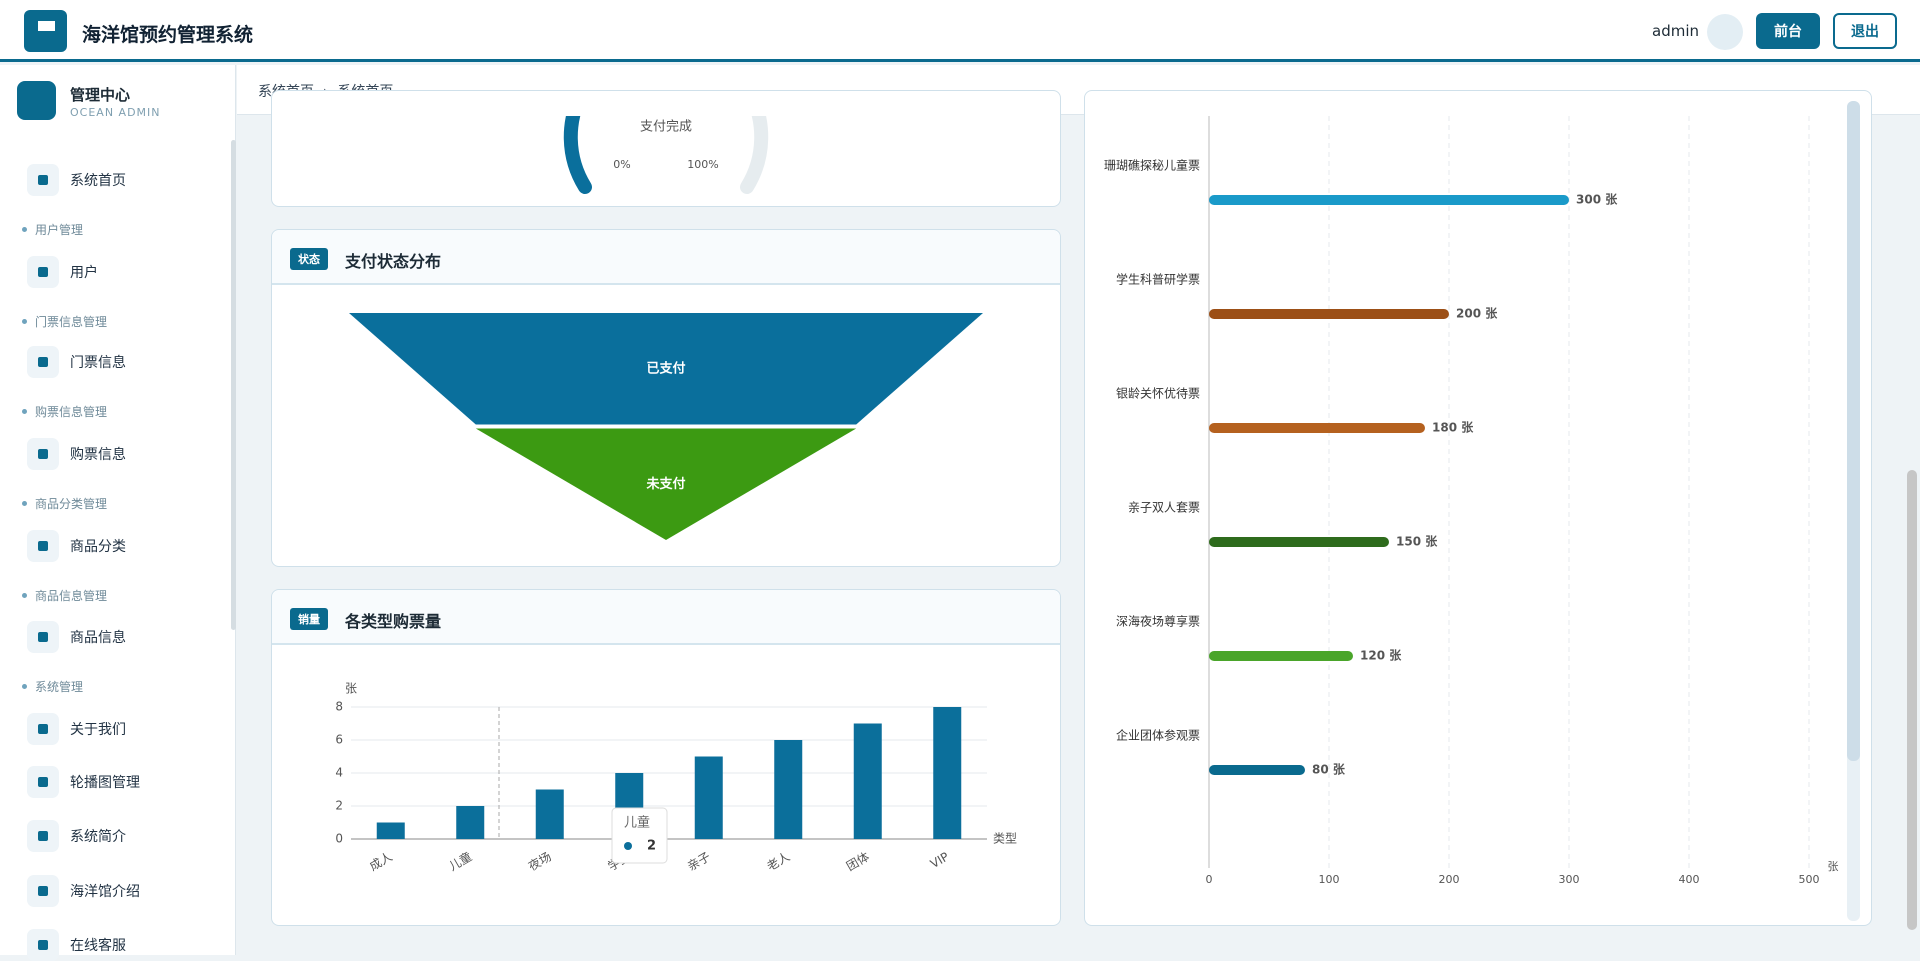 The height and width of the screenshot is (961, 1920). I want to click on sidebar-title: 管理中心, so click(100, 95).